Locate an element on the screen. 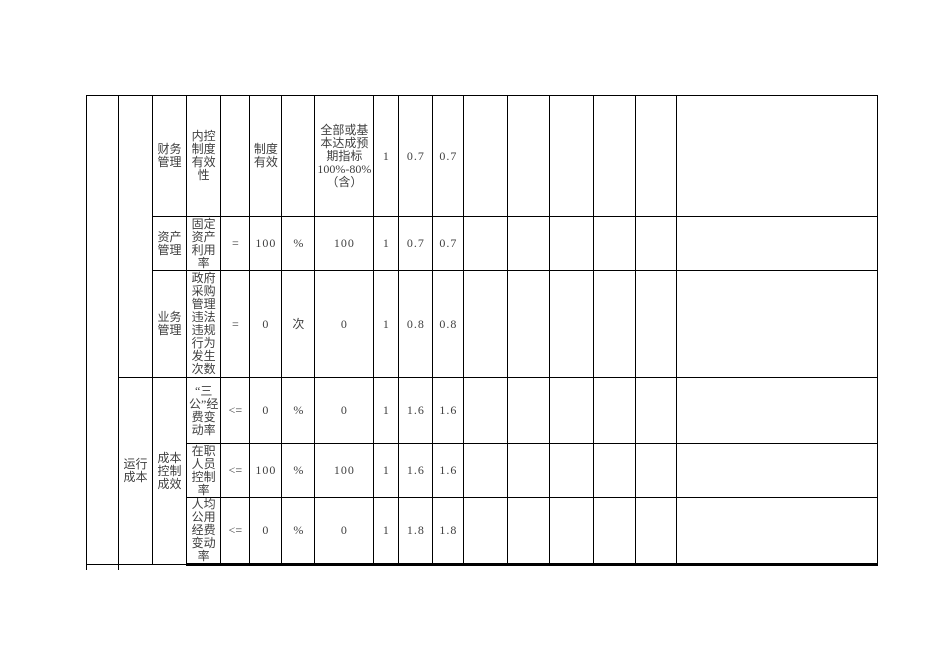 The image size is (936, 662). operator-cell is located at coordinates (235, 156).